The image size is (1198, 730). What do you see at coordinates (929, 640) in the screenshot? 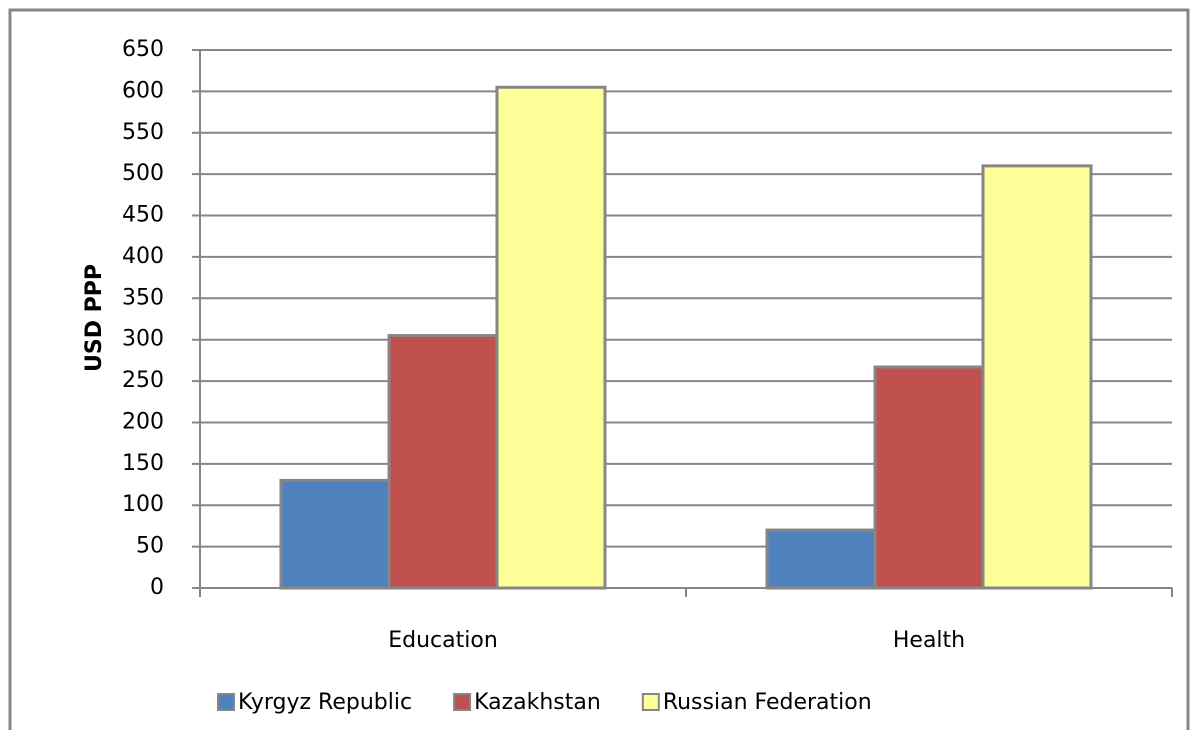
I see `x-tick-label: Health` at bounding box center [929, 640].